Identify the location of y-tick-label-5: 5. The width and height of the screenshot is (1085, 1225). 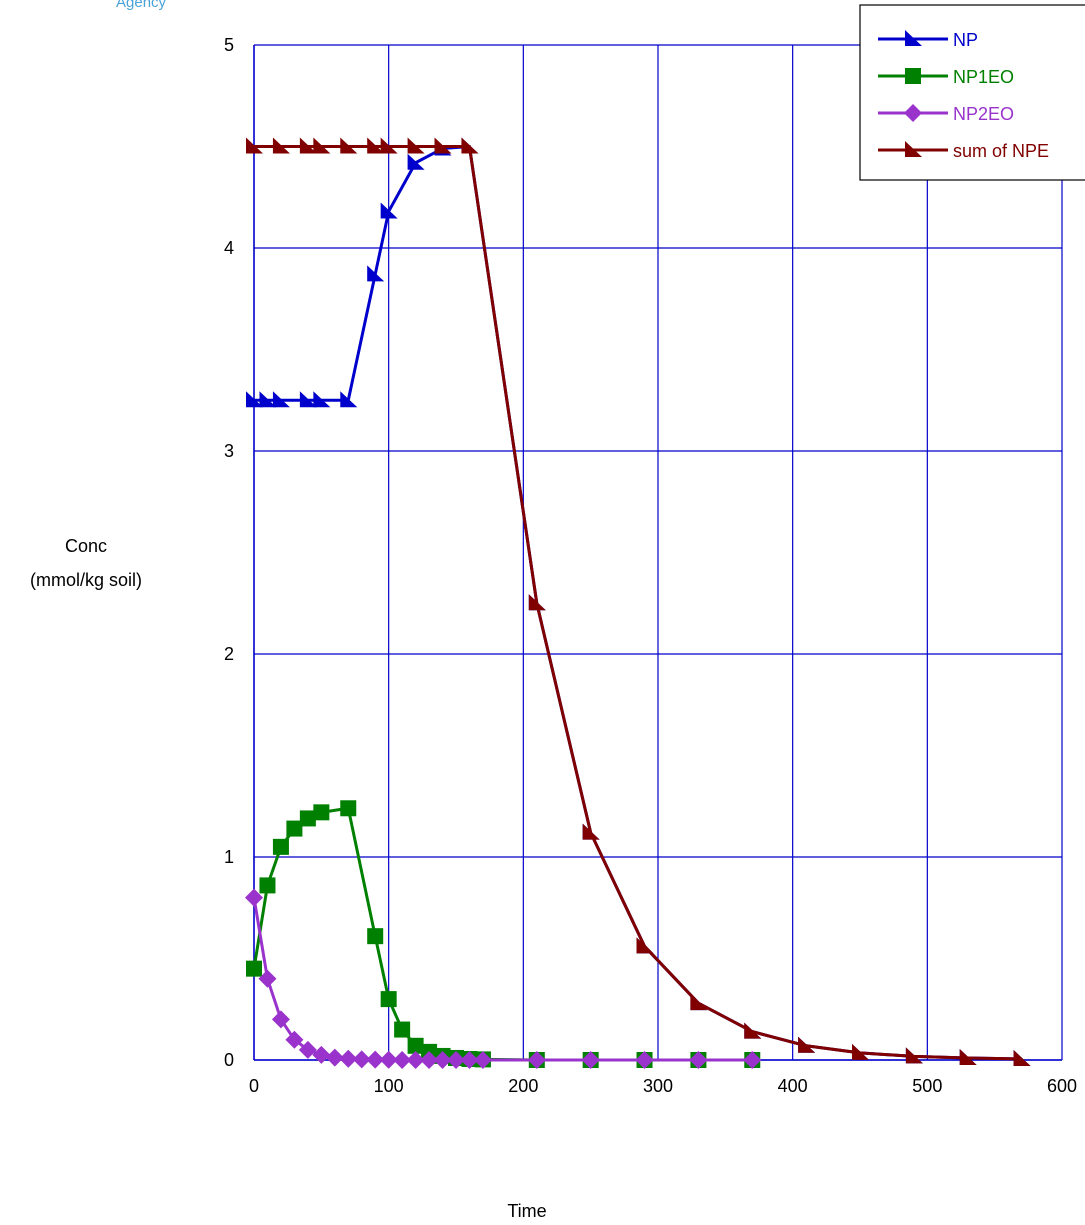
(229, 45).